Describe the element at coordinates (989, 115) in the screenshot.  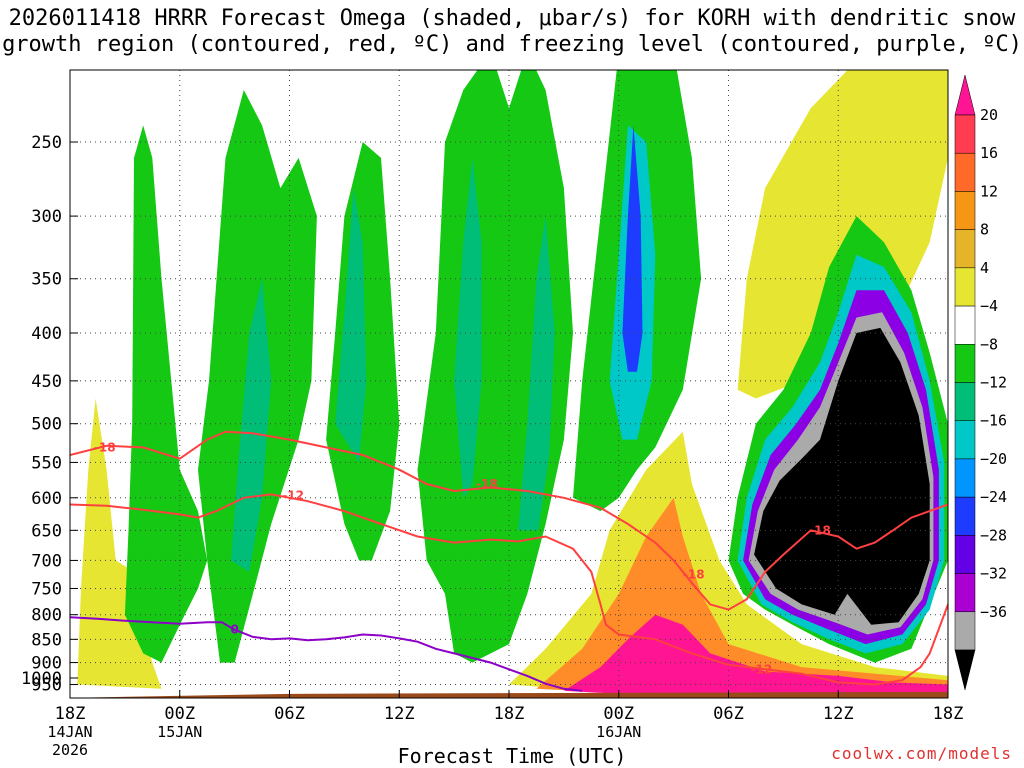
I see `colorbar-label-0: 20` at that location.